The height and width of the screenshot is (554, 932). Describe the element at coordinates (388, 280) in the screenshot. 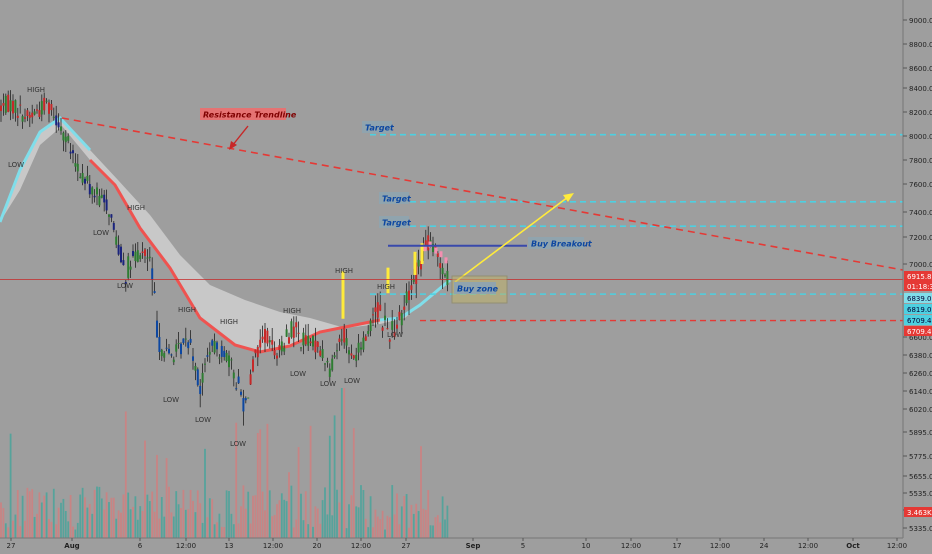

I see `candle-highlight` at that location.